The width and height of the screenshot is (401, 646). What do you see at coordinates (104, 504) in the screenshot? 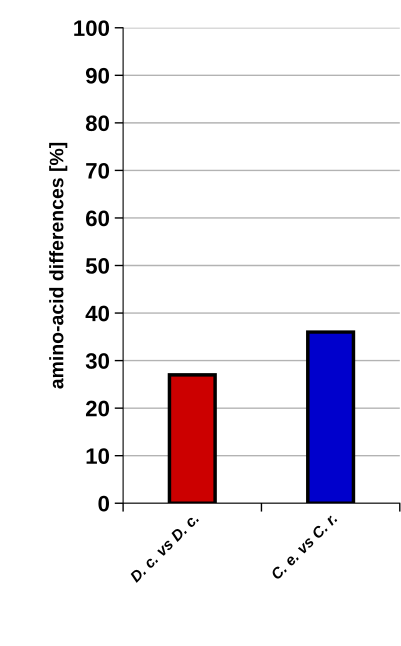
I see `y-tick-label: 0` at bounding box center [104, 504].